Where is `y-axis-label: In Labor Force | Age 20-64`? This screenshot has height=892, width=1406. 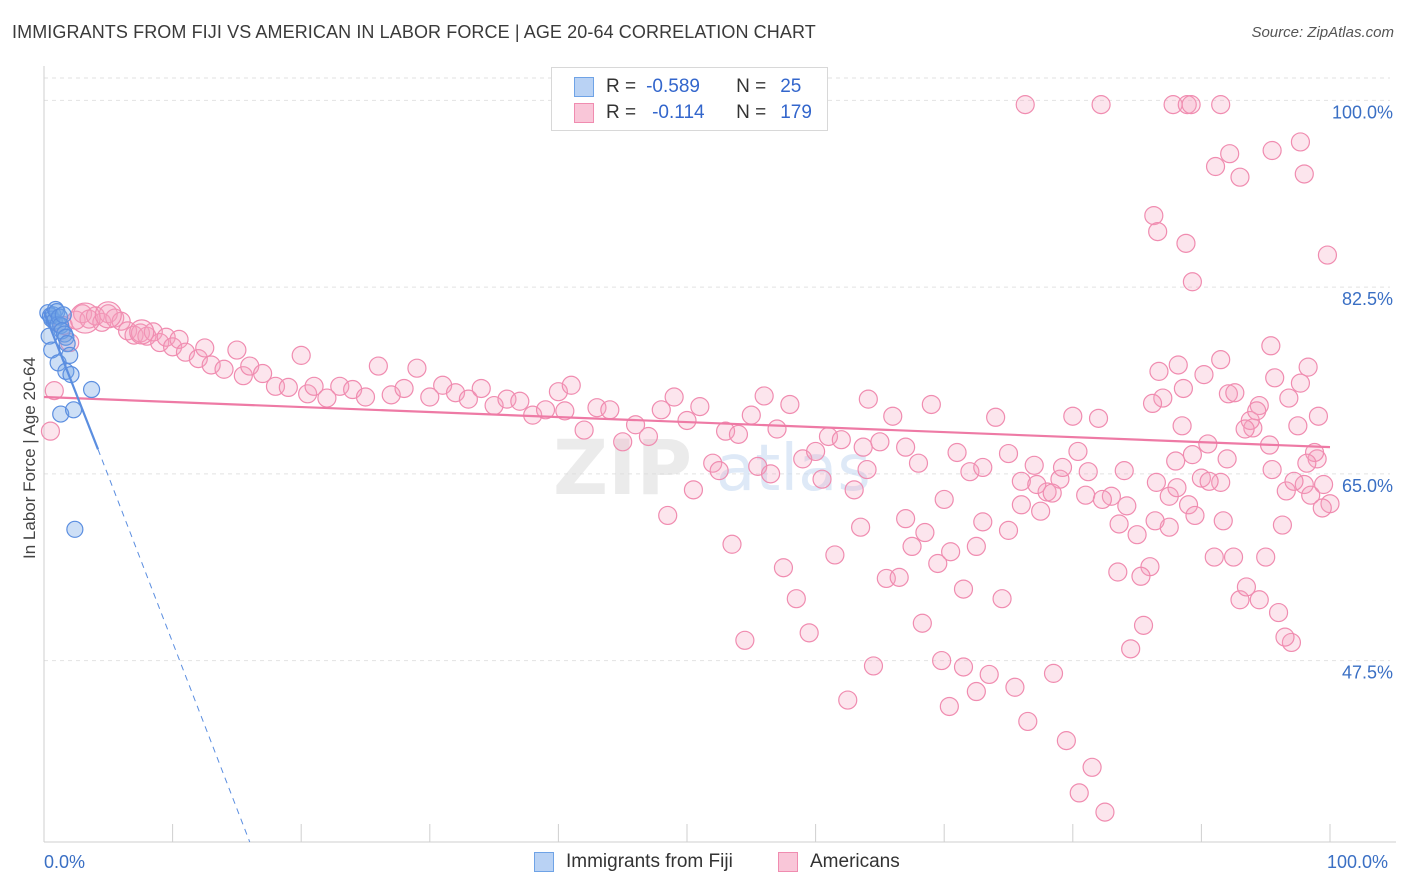
y-axis-label: In Labor Force | Age 20-64 is located at coordinates (29, 458).